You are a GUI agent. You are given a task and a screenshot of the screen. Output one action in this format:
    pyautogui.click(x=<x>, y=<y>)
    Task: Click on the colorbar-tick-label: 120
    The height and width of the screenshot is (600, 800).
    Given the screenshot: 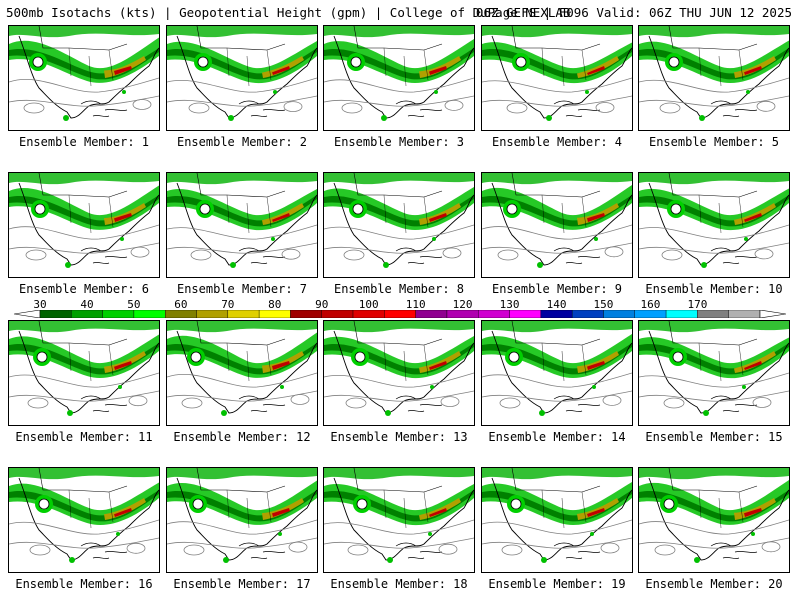 What is the action you would take?
    pyautogui.click(x=462, y=304)
    